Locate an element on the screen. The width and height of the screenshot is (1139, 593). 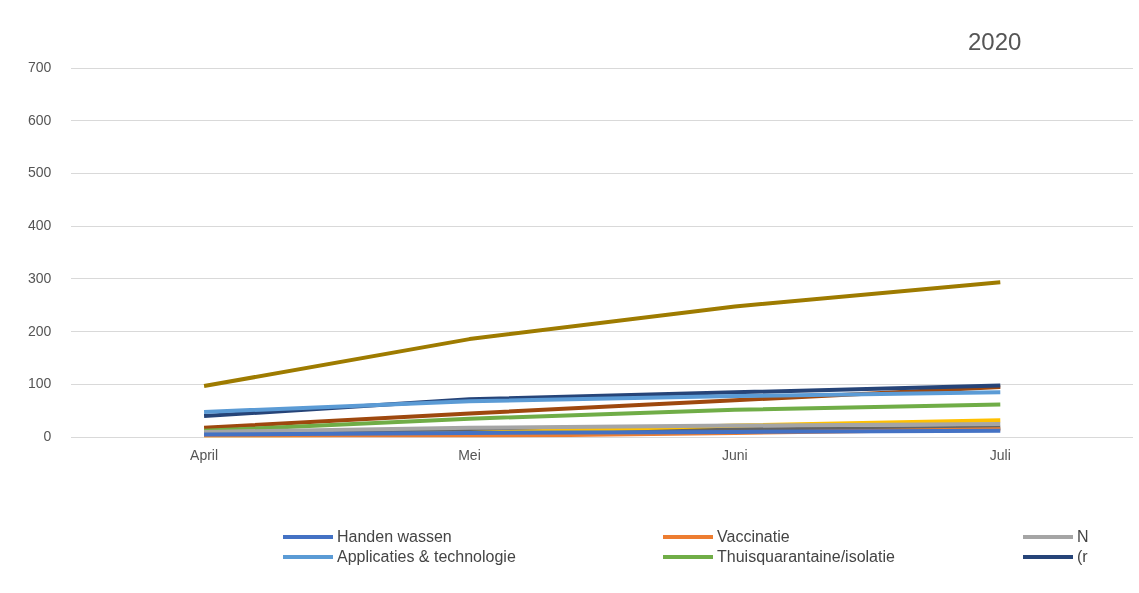
legend-label: (r is located at coordinates (1082, 557).